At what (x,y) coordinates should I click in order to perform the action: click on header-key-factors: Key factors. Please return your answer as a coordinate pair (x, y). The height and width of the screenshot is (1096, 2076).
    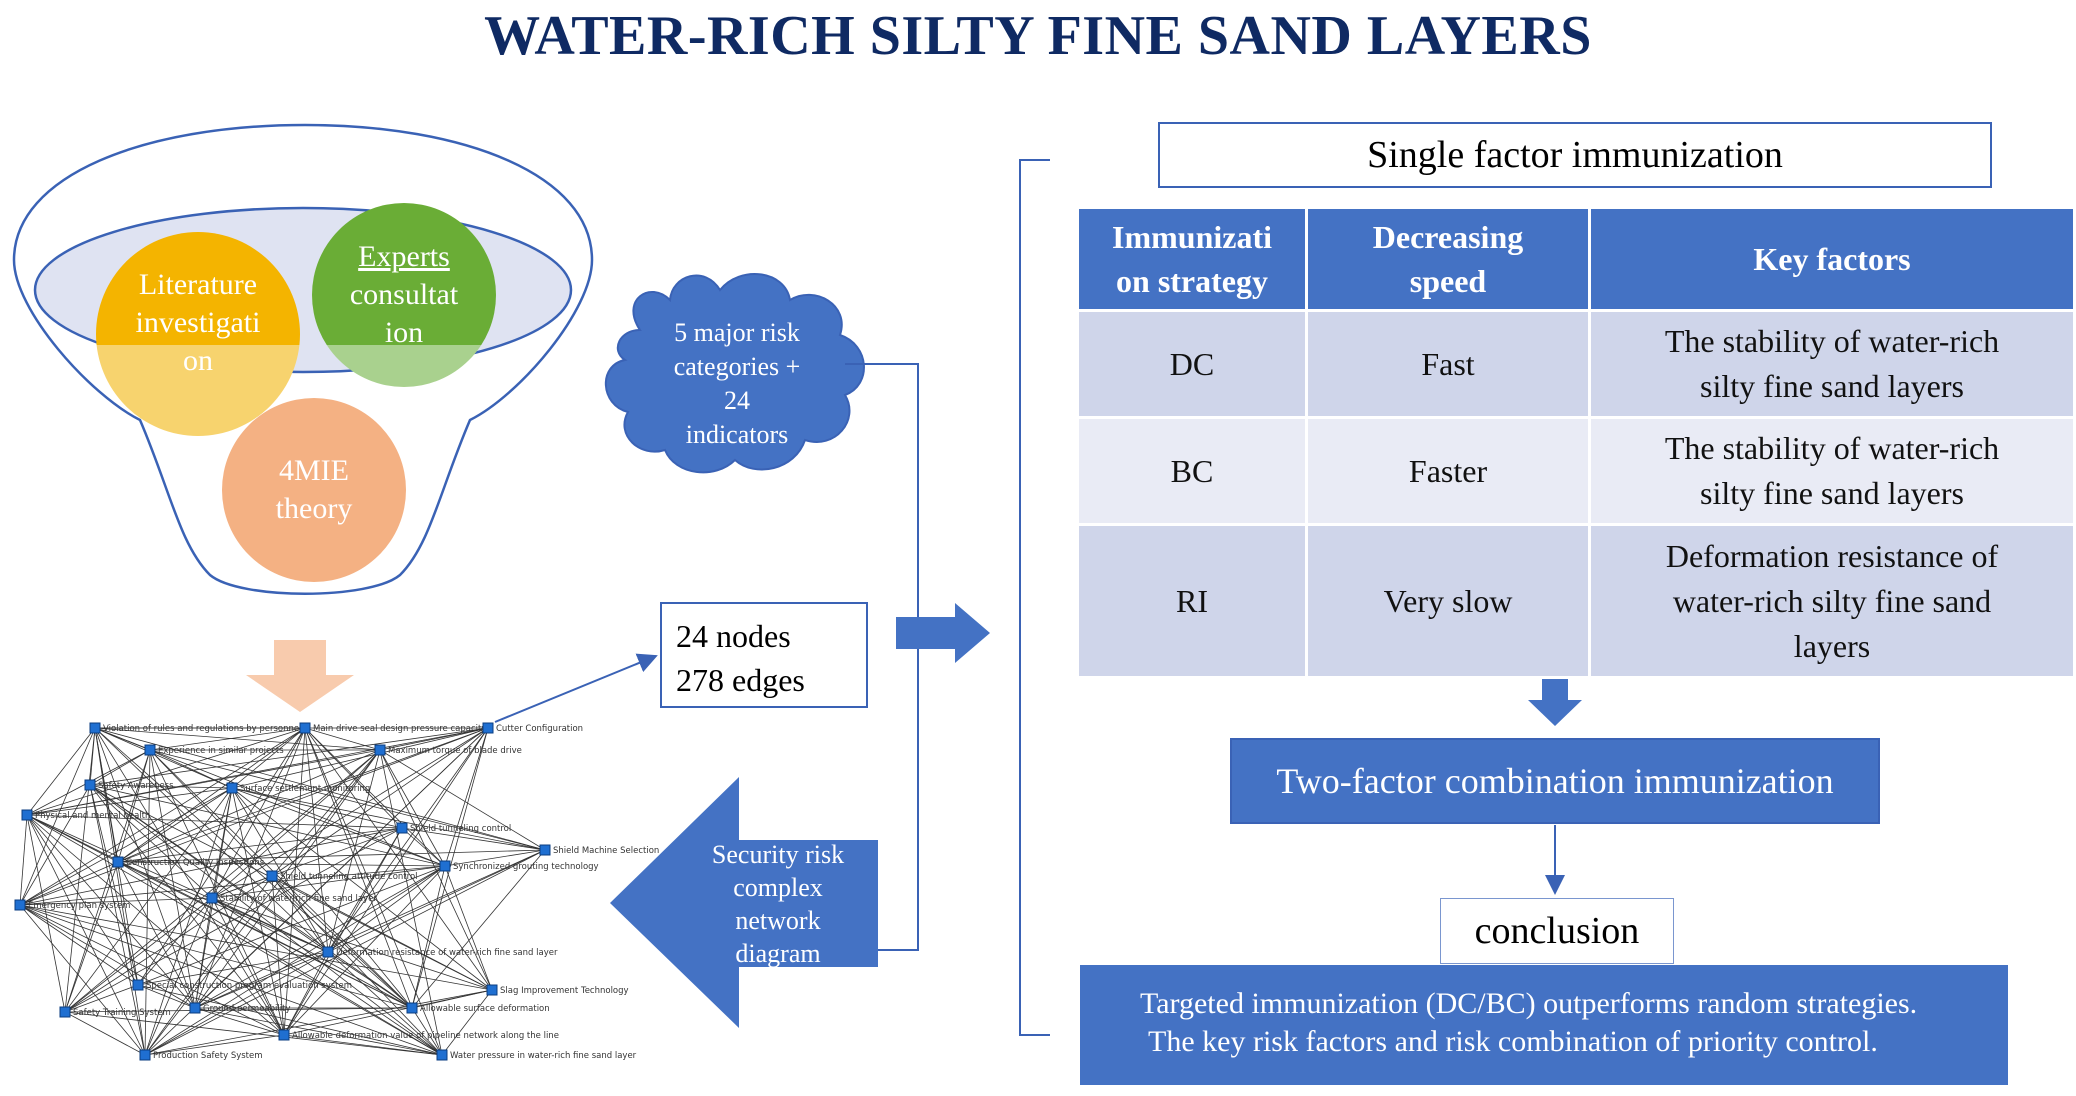
    Looking at the image, I should click on (1832, 259).